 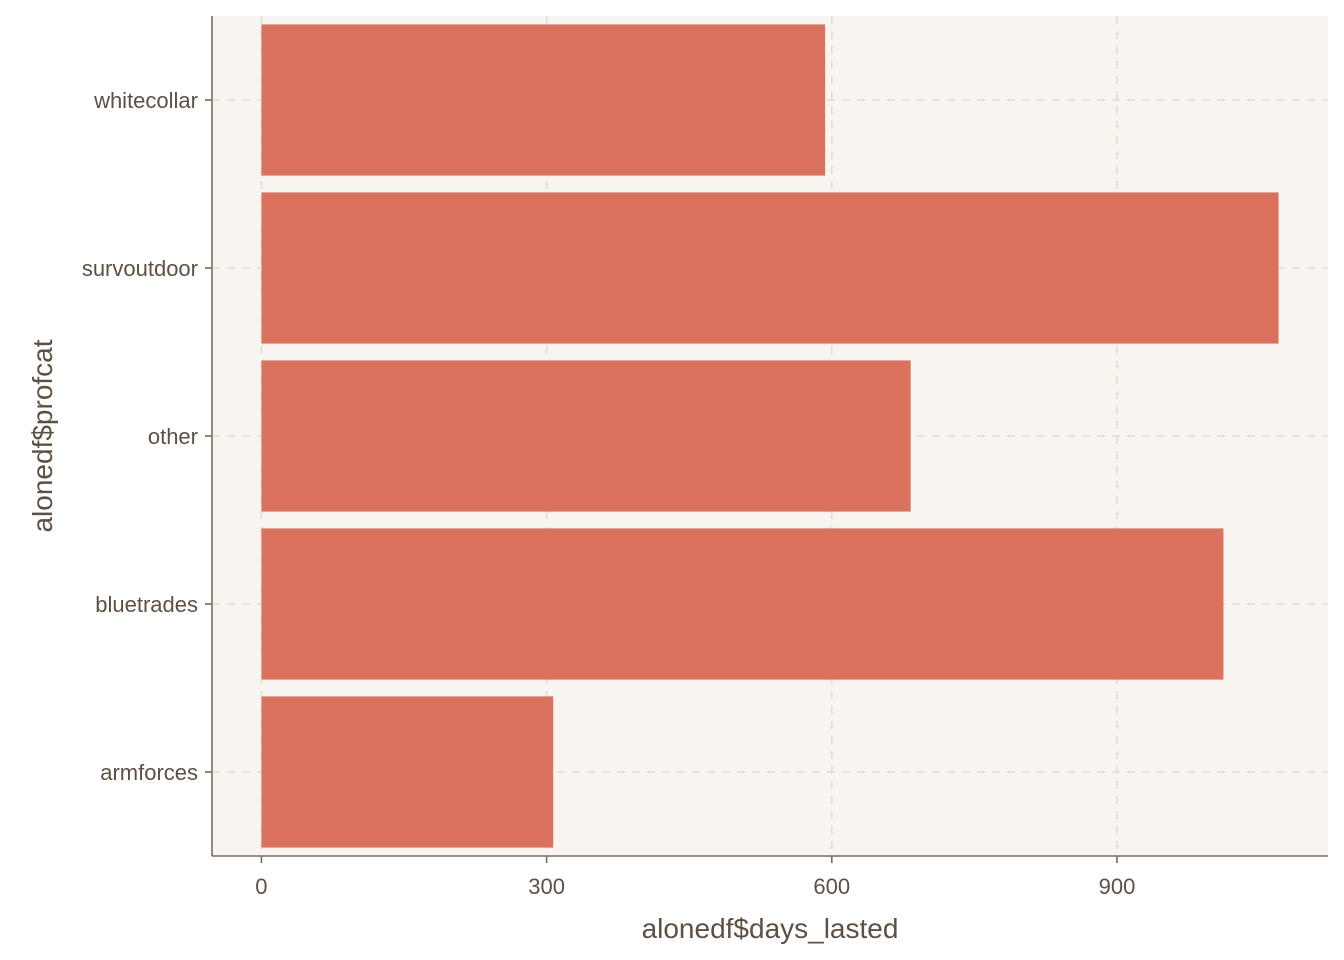 I want to click on bar-bluetrades, so click(x=742, y=604).